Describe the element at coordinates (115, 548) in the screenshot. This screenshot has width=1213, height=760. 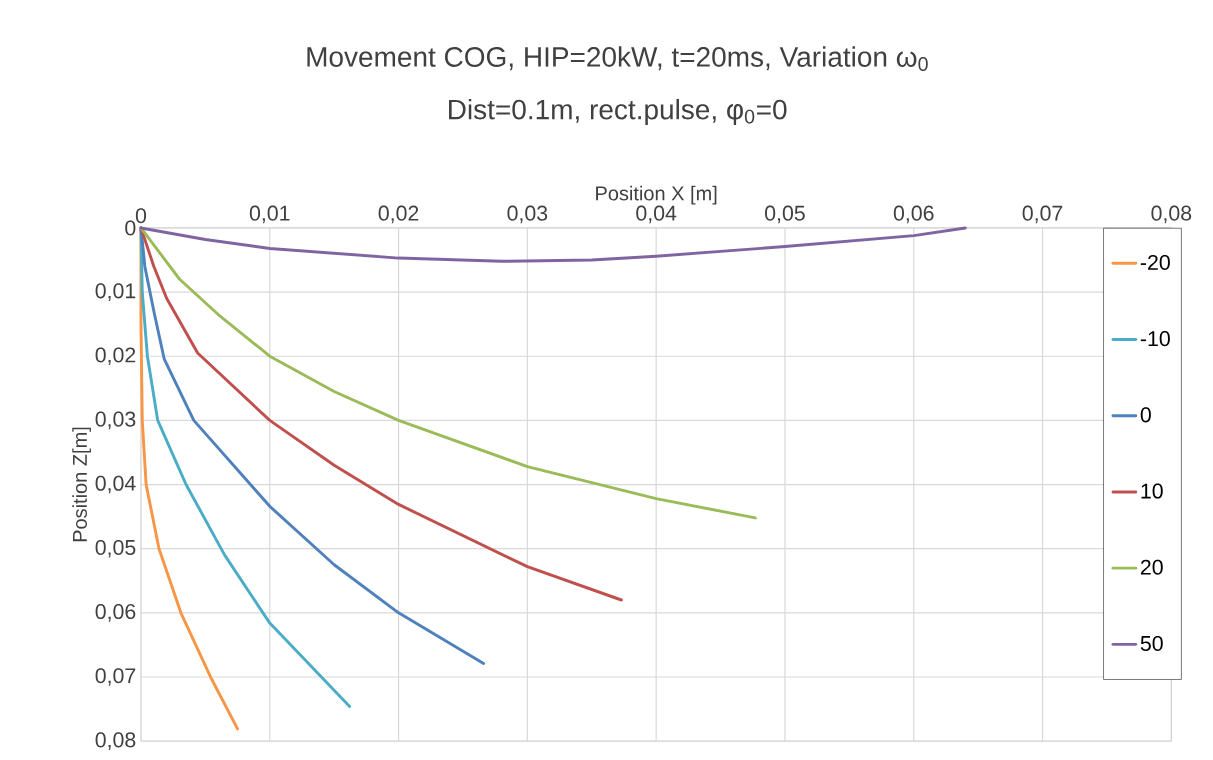
I see `y-tick-label: 0,05` at that location.